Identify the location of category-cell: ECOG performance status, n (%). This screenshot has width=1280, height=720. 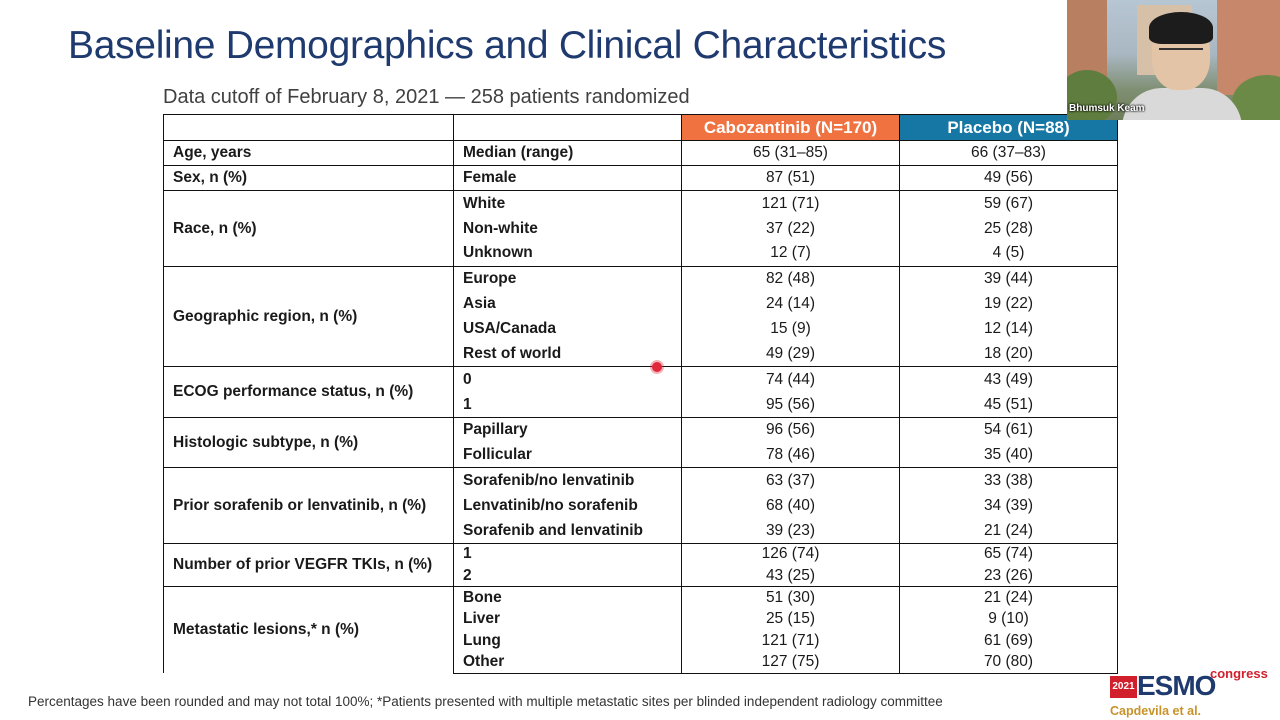
(308, 392).